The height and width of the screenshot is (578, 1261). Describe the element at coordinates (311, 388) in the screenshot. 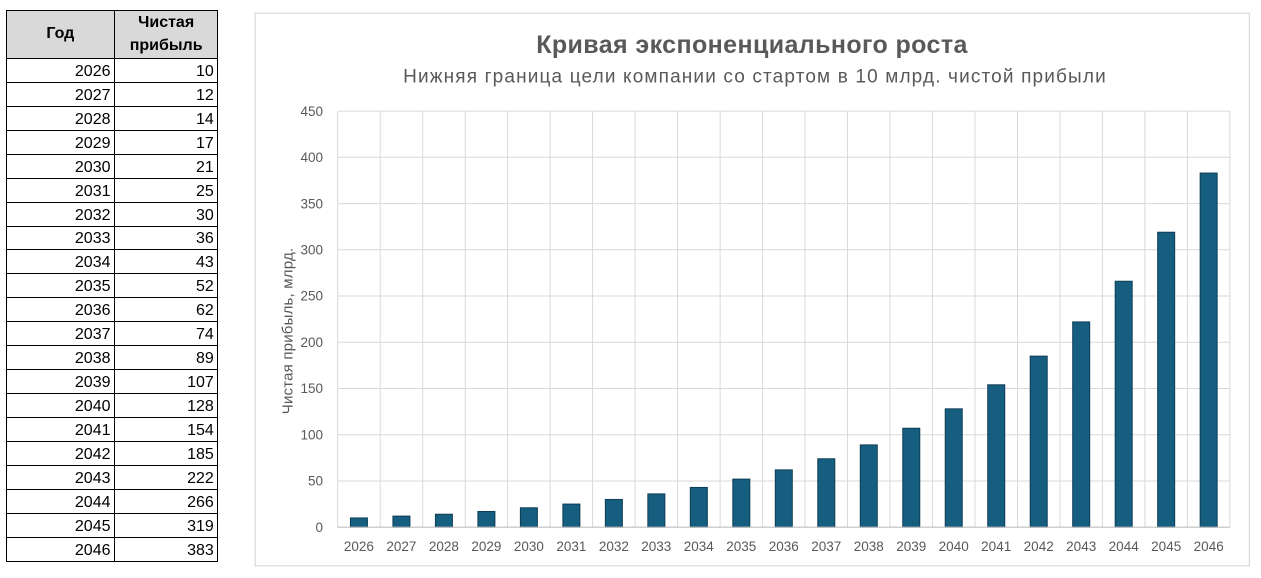

I see `svg-text: 150` at that location.